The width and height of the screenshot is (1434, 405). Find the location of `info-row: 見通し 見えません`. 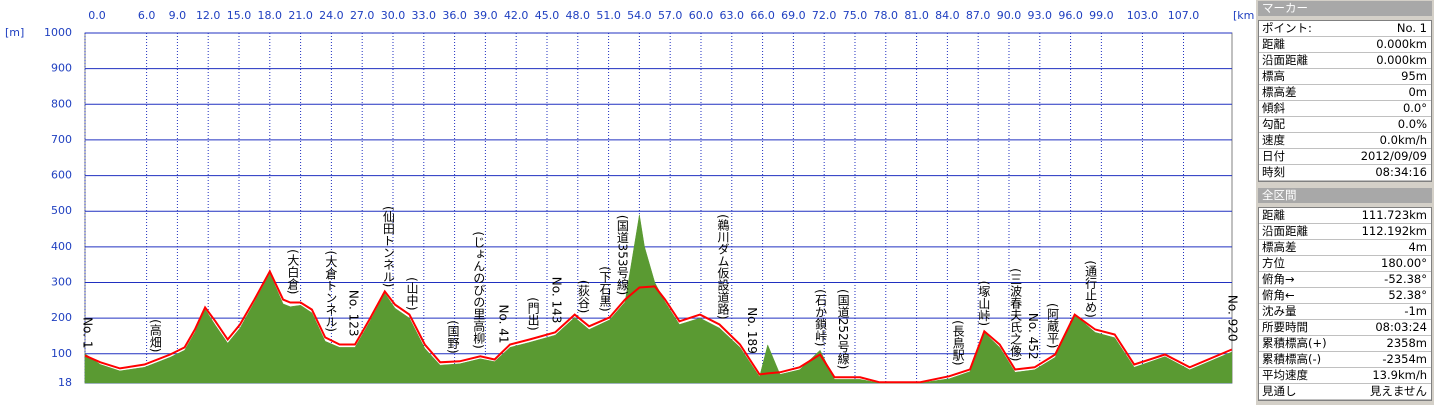

info-row: 見通し 見えません is located at coordinates (1345, 392).